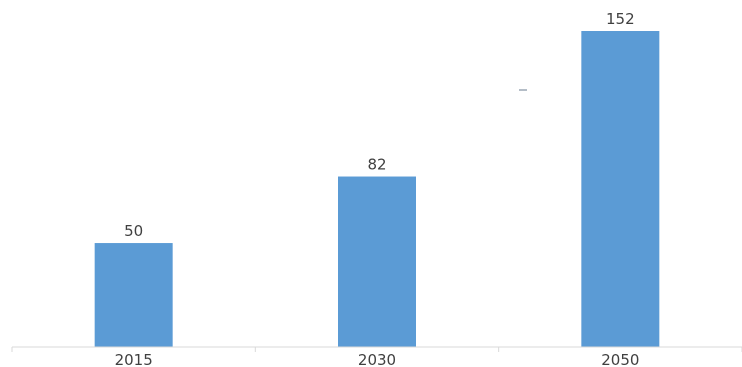 This screenshot has height=367, width=742. What do you see at coordinates (133, 295) in the screenshot?
I see `bar-2015` at bounding box center [133, 295].